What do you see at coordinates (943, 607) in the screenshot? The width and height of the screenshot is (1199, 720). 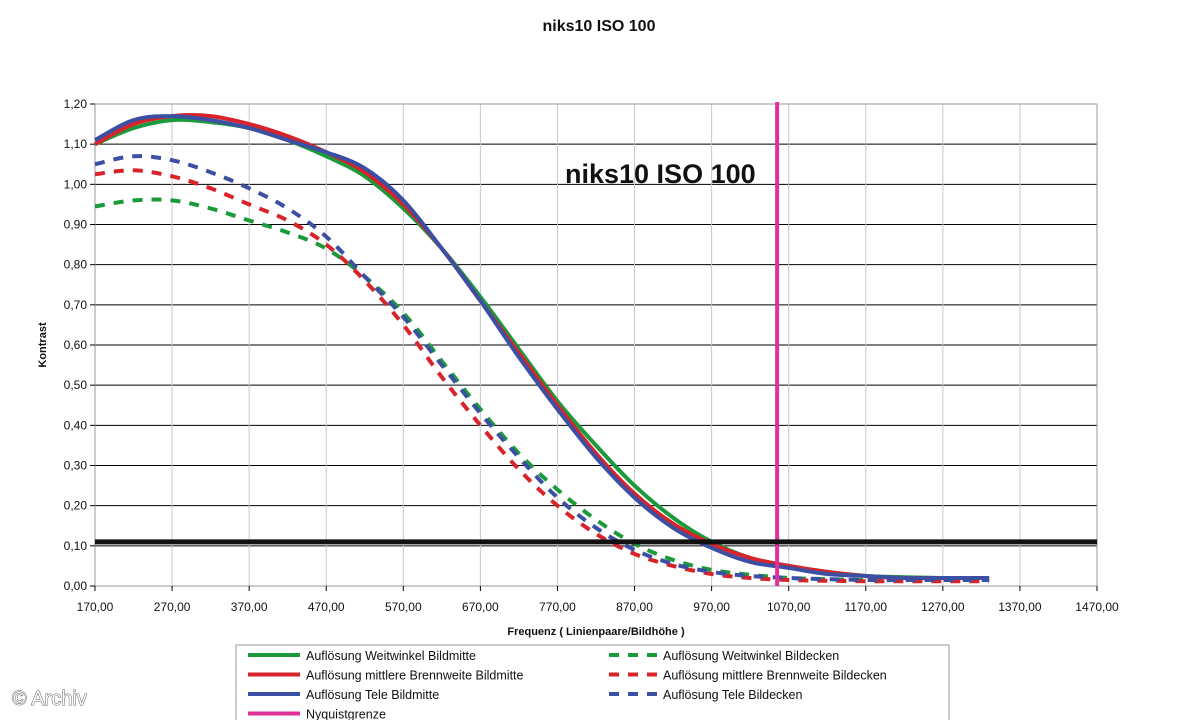 I see `x-tick-label: 1270,00` at bounding box center [943, 607].